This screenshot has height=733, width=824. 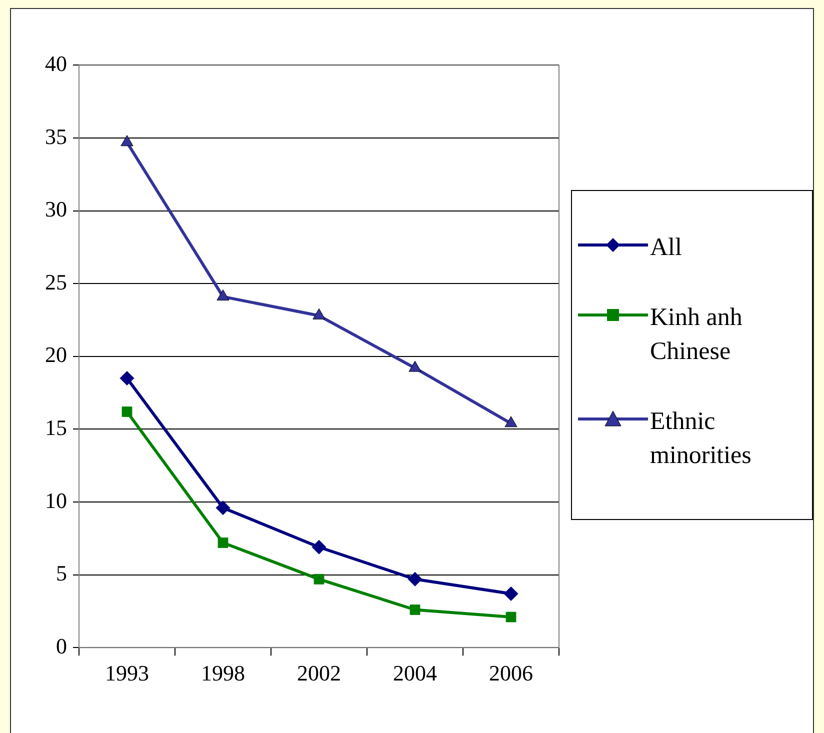 I want to click on y-tick-label: 25, so click(x=56, y=281).